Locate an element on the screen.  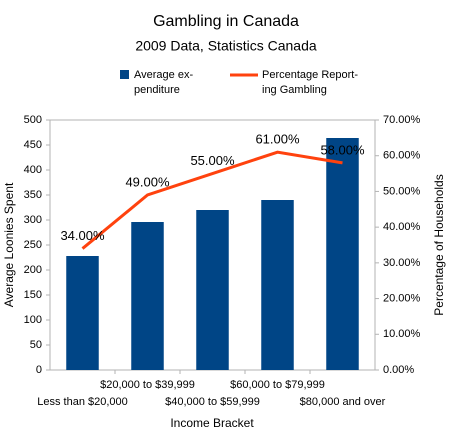
legend-label: Percentage Report- ing Gambling is located at coordinates (310, 82).